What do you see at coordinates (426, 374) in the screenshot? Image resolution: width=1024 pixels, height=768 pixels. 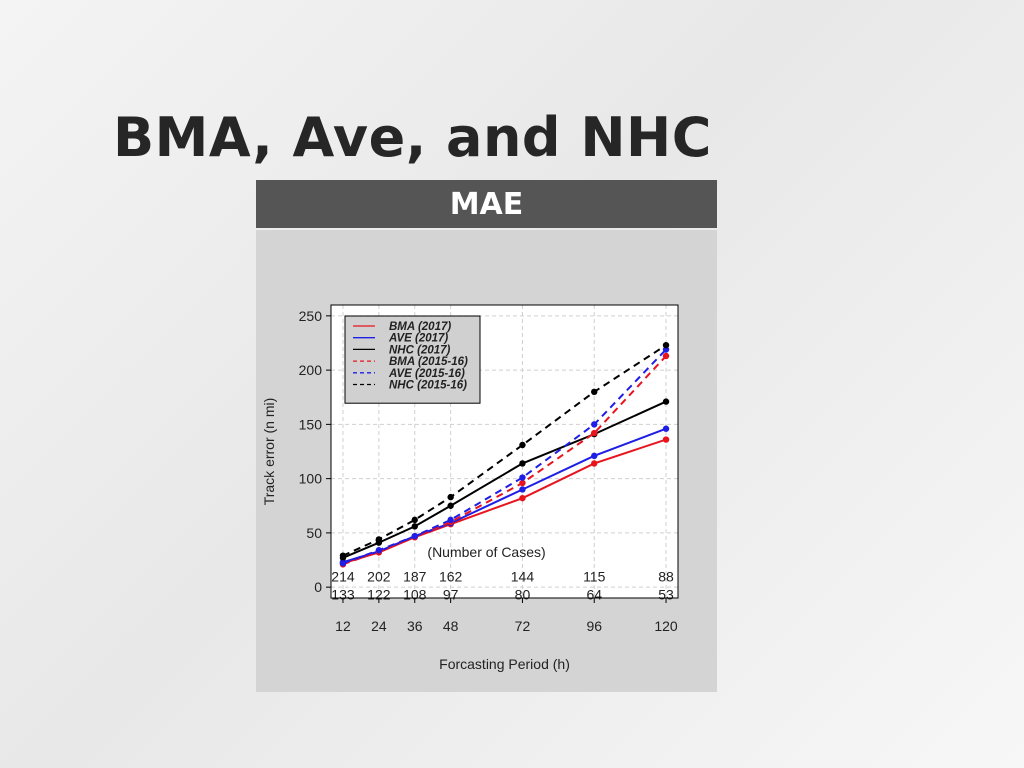 I see `legend-label: AVE (2015-16)` at bounding box center [426, 374].